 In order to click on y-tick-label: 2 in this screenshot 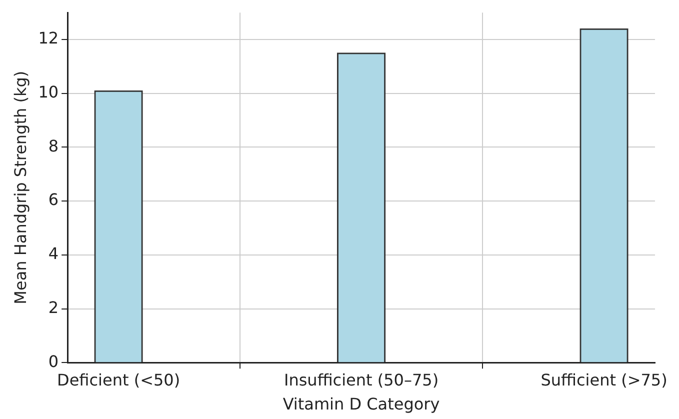, I will do `click(53, 307)`.